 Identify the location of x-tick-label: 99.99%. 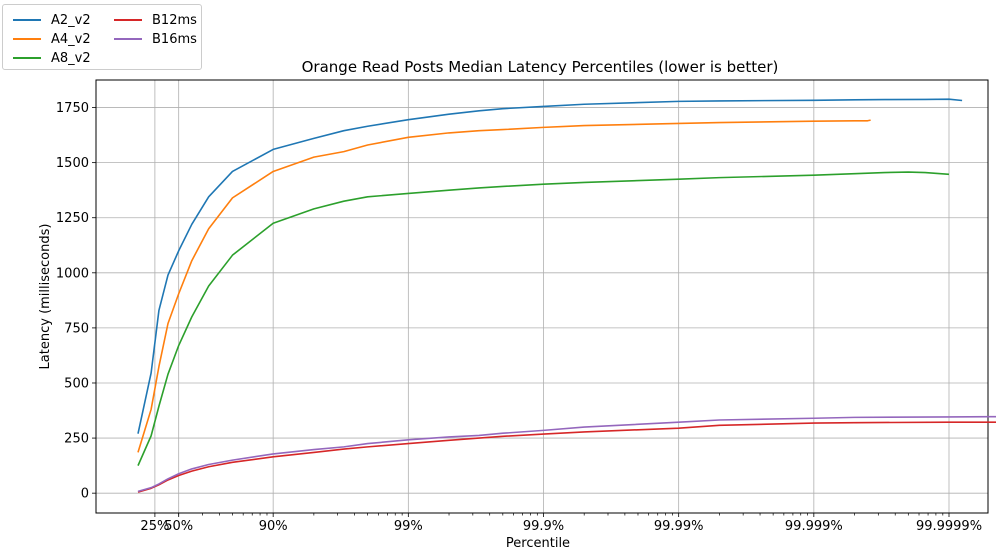
(679, 526).